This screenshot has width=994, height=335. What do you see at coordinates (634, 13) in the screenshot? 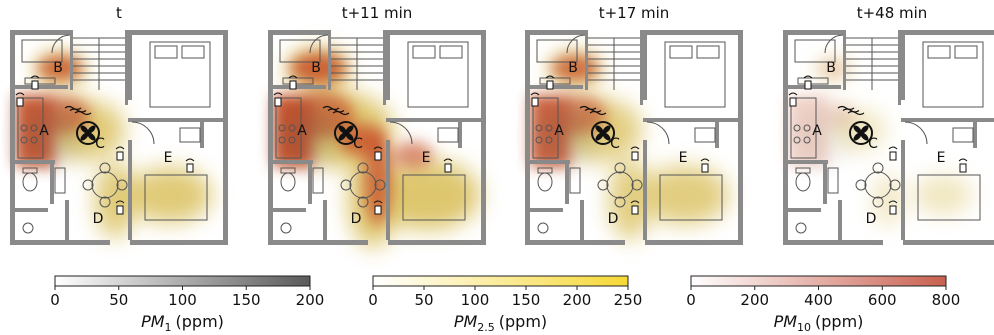
I see `panel-title: t+17 min` at bounding box center [634, 13].